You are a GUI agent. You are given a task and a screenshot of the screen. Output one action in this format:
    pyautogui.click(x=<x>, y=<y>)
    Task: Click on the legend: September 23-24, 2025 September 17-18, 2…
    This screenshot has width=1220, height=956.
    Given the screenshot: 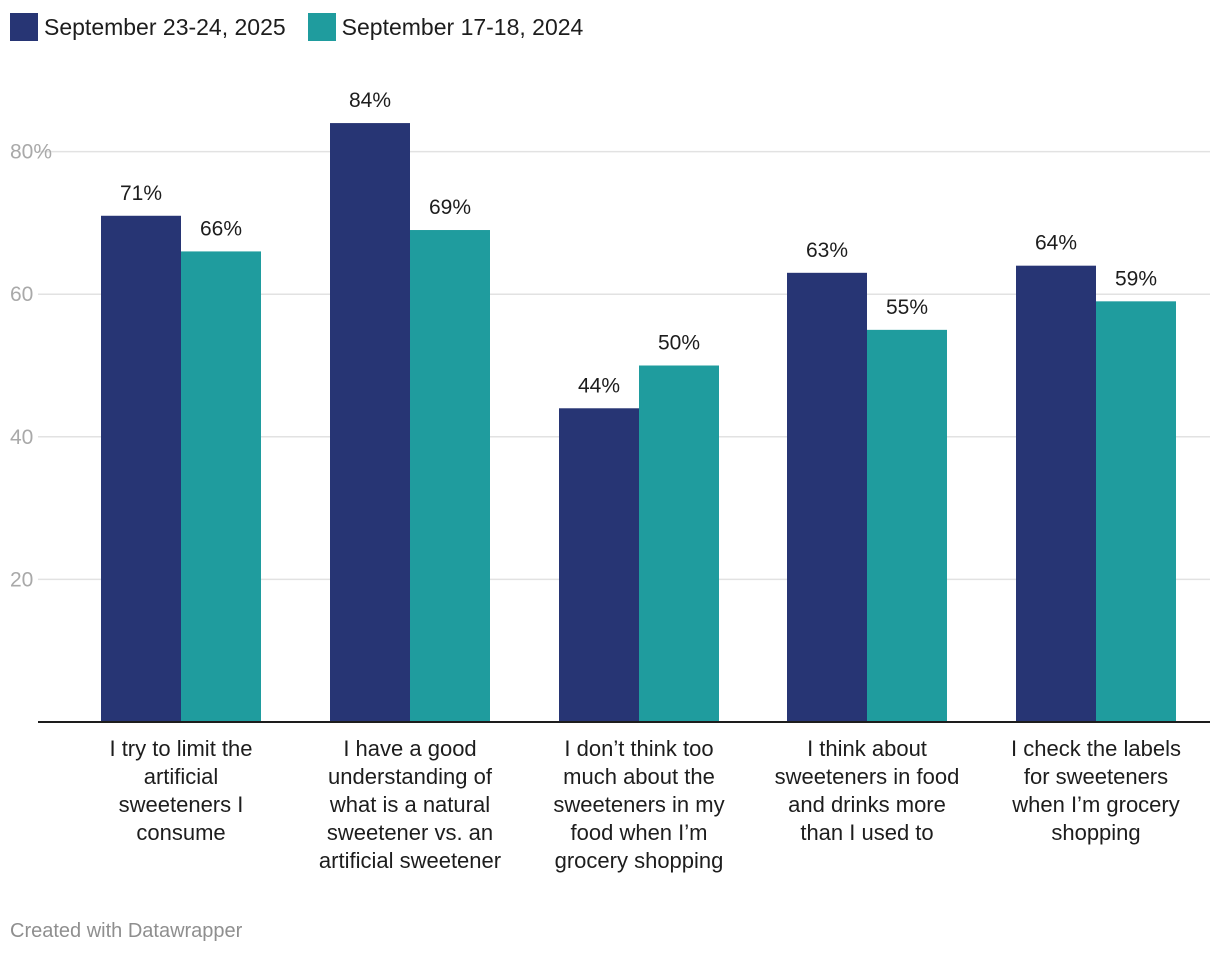 What is the action you would take?
    pyautogui.click(x=307, y=27)
    